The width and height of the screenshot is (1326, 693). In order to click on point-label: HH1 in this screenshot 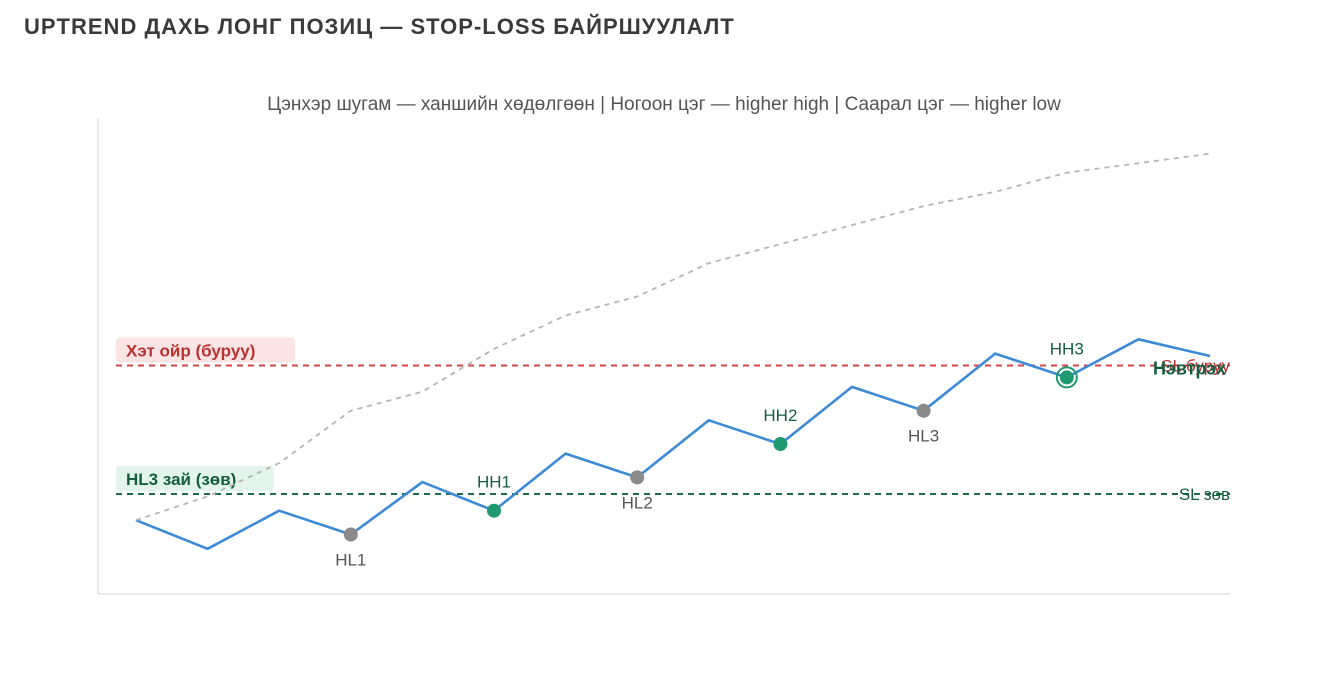, I will do `click(494, 482)`.